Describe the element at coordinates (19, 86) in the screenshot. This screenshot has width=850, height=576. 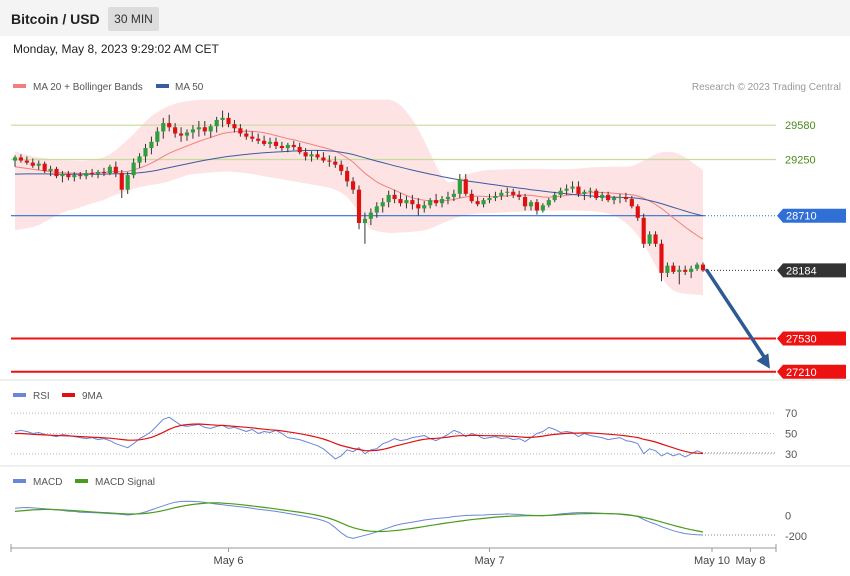
I see `ma20-legend-swatch` at that location.